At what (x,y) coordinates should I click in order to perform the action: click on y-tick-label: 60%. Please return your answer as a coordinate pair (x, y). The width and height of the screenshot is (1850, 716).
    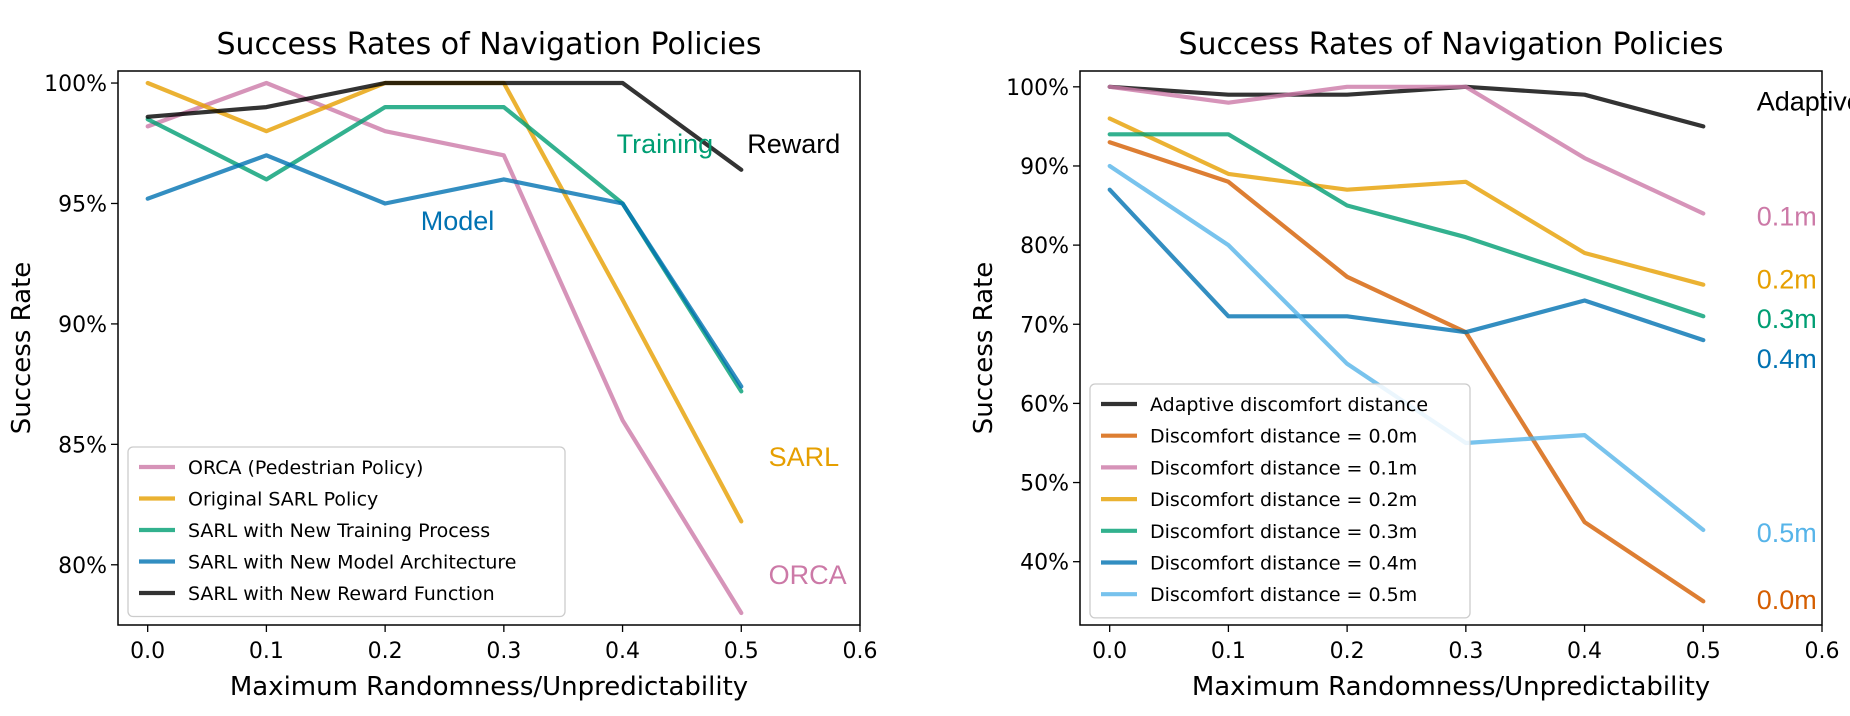
    Looking at the image, I should click on (1044, 404).